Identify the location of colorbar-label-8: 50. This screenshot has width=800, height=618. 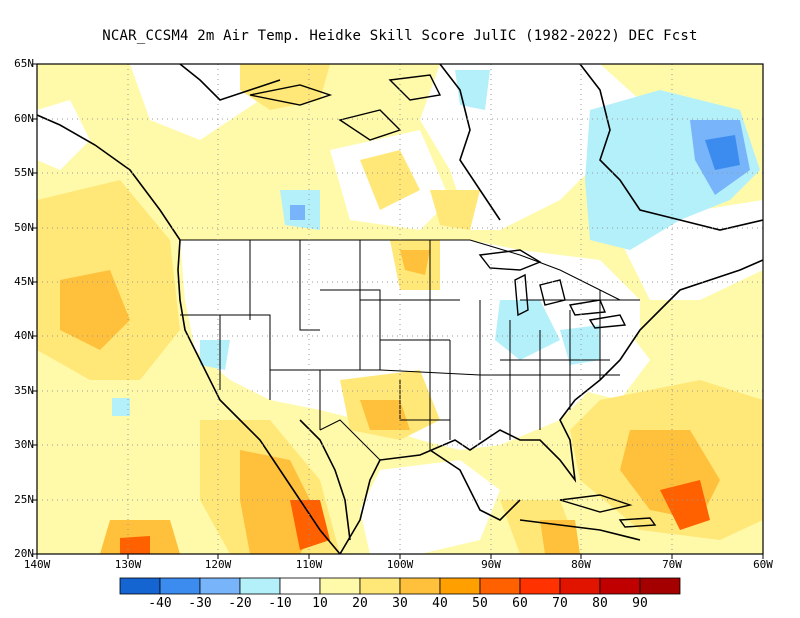
(480, 603).